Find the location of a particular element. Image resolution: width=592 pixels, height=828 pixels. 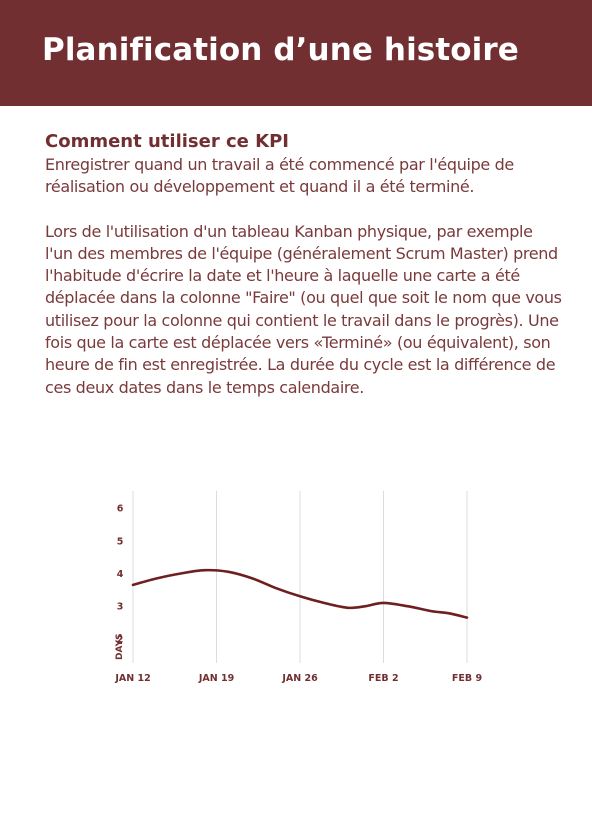

y-axis-ticks: 2 3 4 5 6 is located at coordinates (120, 575).